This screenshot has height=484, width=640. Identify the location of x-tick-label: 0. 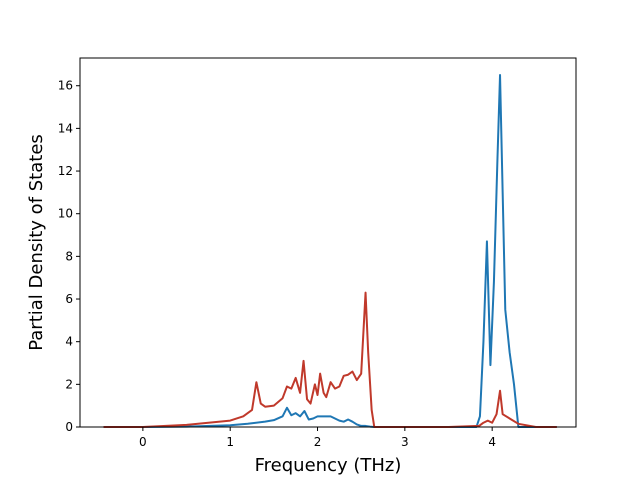
(143, 442).